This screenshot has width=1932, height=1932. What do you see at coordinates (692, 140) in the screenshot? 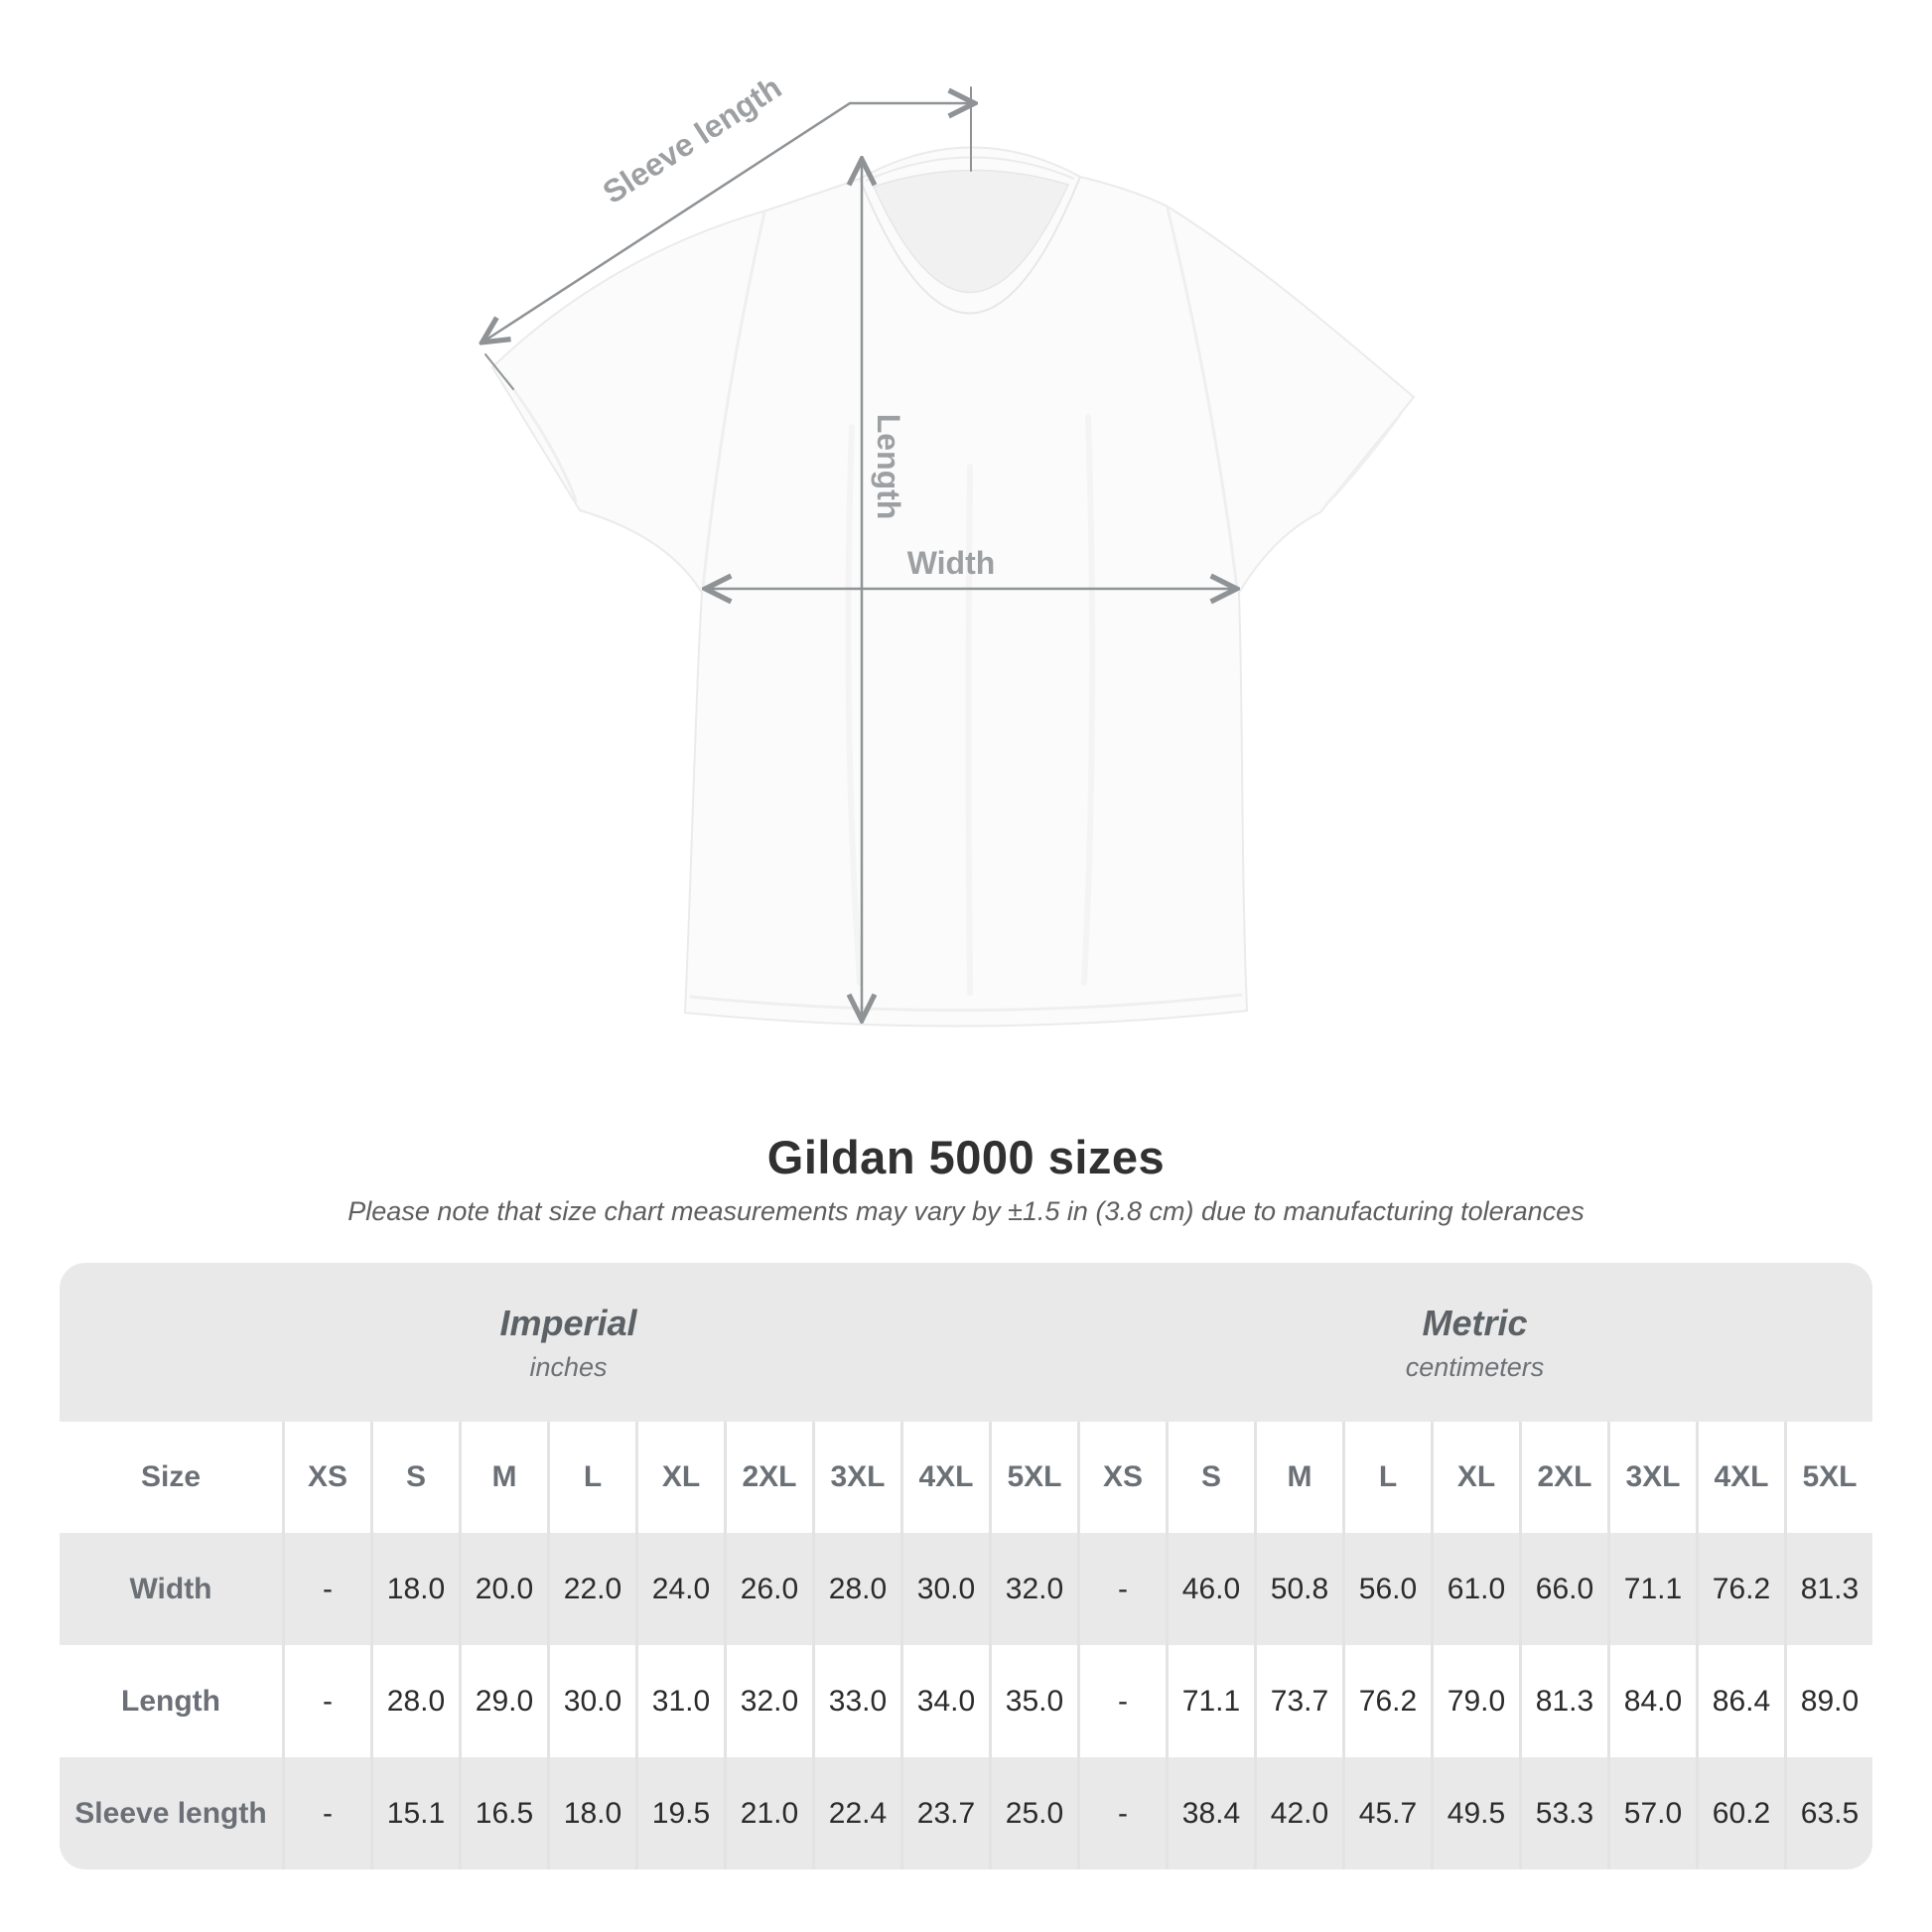
I see `sleeve-length-label: Sleeve length` at bounding box center [692, 140].